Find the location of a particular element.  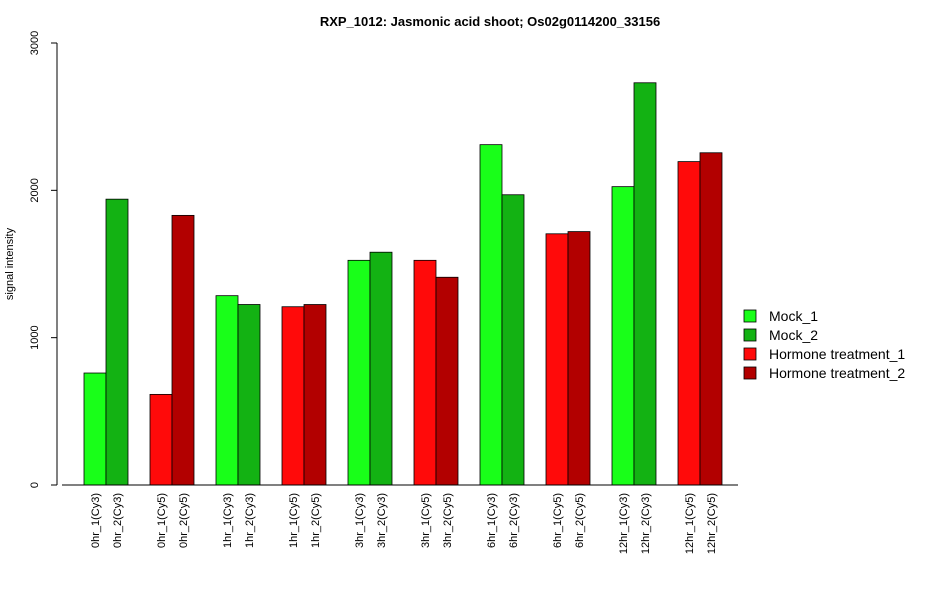

x-tick-label: 12hr_1(Cy5) is located at coordinates (690, 523).